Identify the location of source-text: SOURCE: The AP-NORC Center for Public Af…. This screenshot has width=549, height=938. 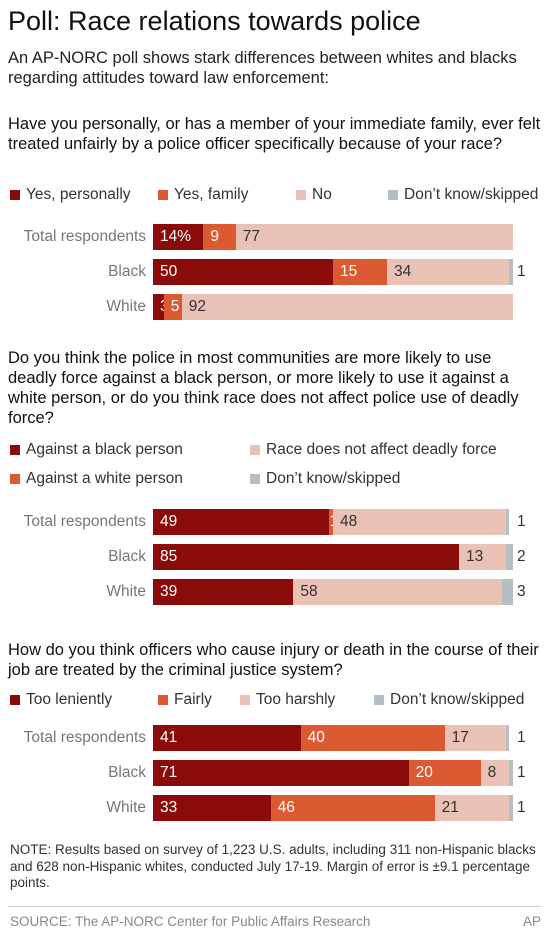
(190, 921).